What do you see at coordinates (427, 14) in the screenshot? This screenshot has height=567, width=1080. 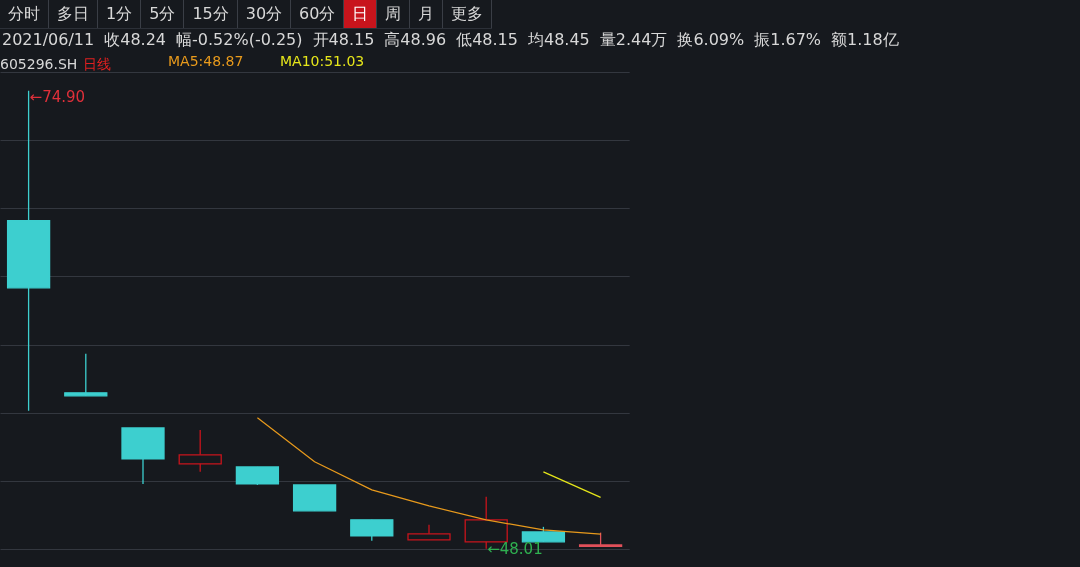 I see `text: 月` at bounding box center [427, 14].